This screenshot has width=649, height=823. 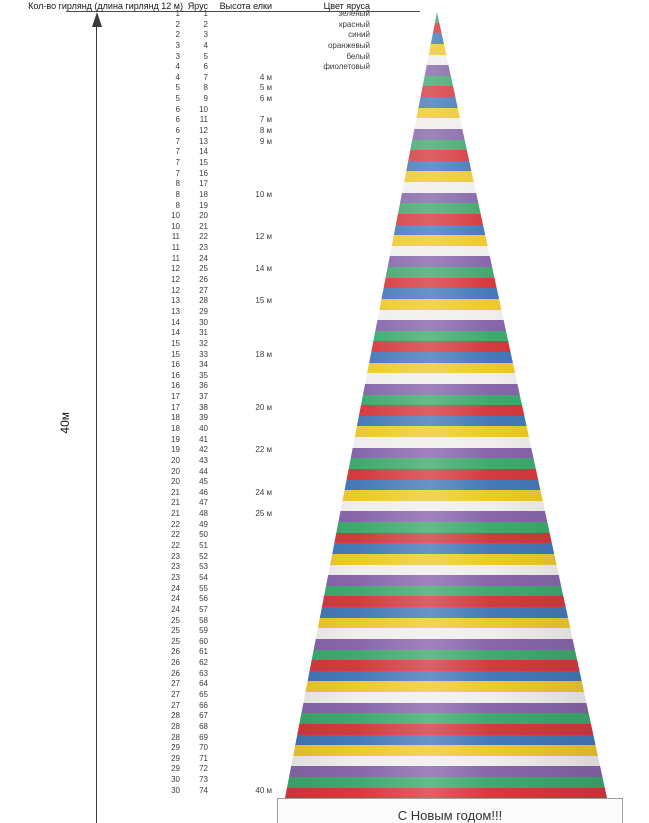 I want to click on tree-height-label: 24 м, so click(x=263, y=492).